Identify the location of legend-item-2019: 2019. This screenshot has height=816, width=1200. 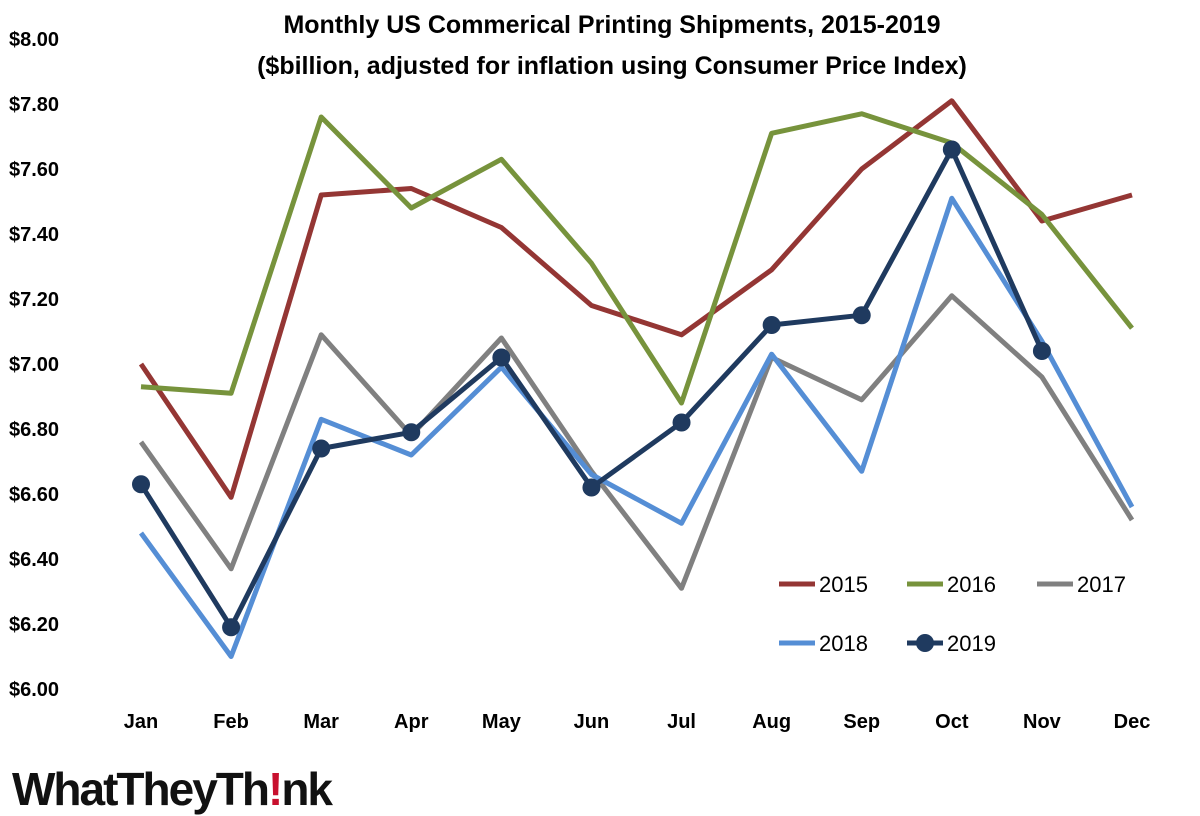
(951, 643).